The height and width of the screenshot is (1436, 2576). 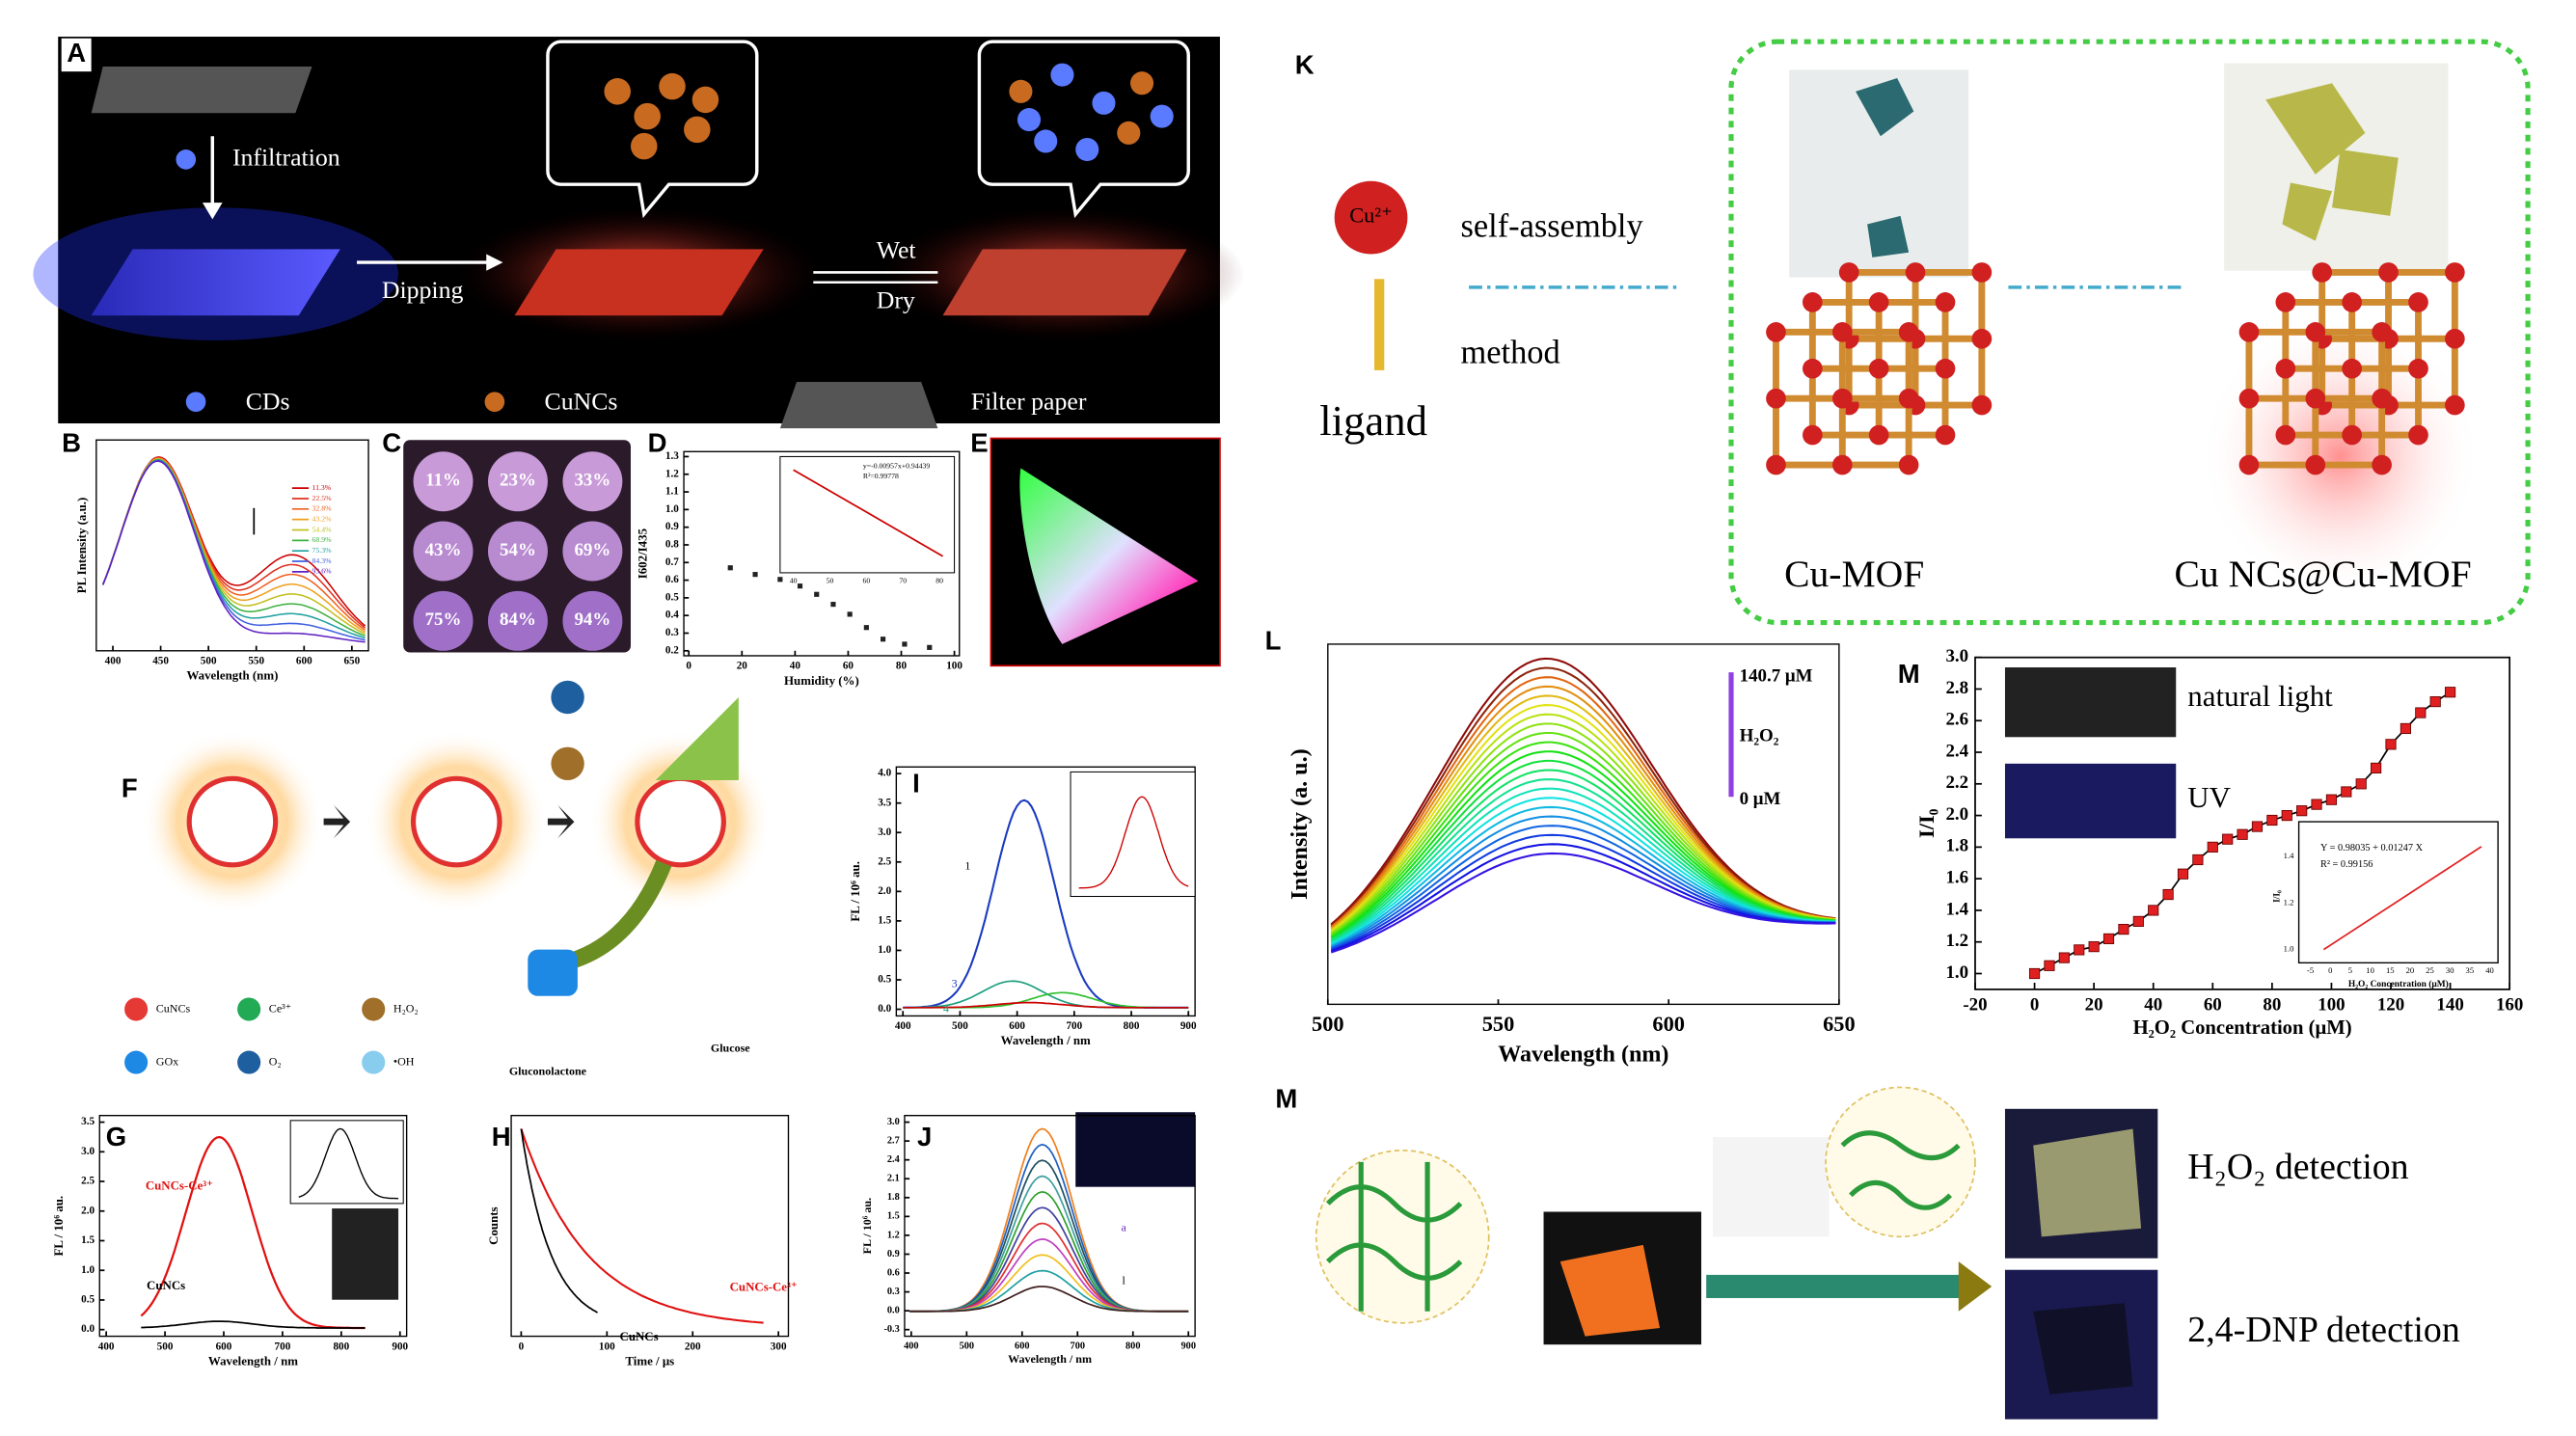 I want to click on label: Infiltration, so click(x=286, y=157).